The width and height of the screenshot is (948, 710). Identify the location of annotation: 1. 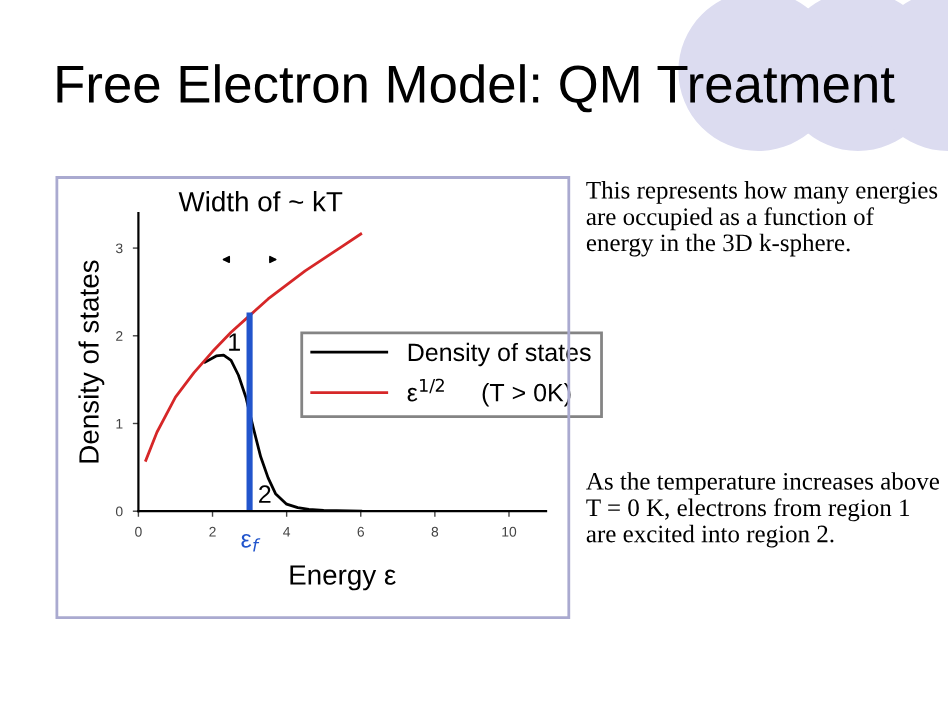
(234, 342).